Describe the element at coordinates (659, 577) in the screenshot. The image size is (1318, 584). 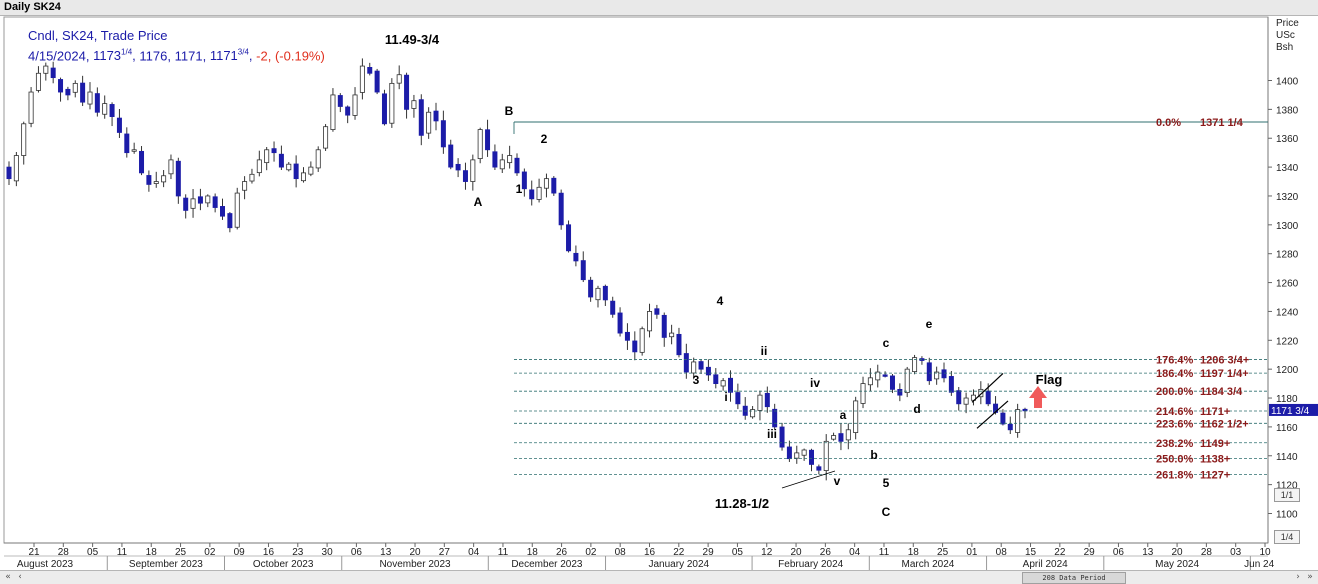
I see `horizontal-scrollbar: « ‹ 208 Data Period › »` at that location.